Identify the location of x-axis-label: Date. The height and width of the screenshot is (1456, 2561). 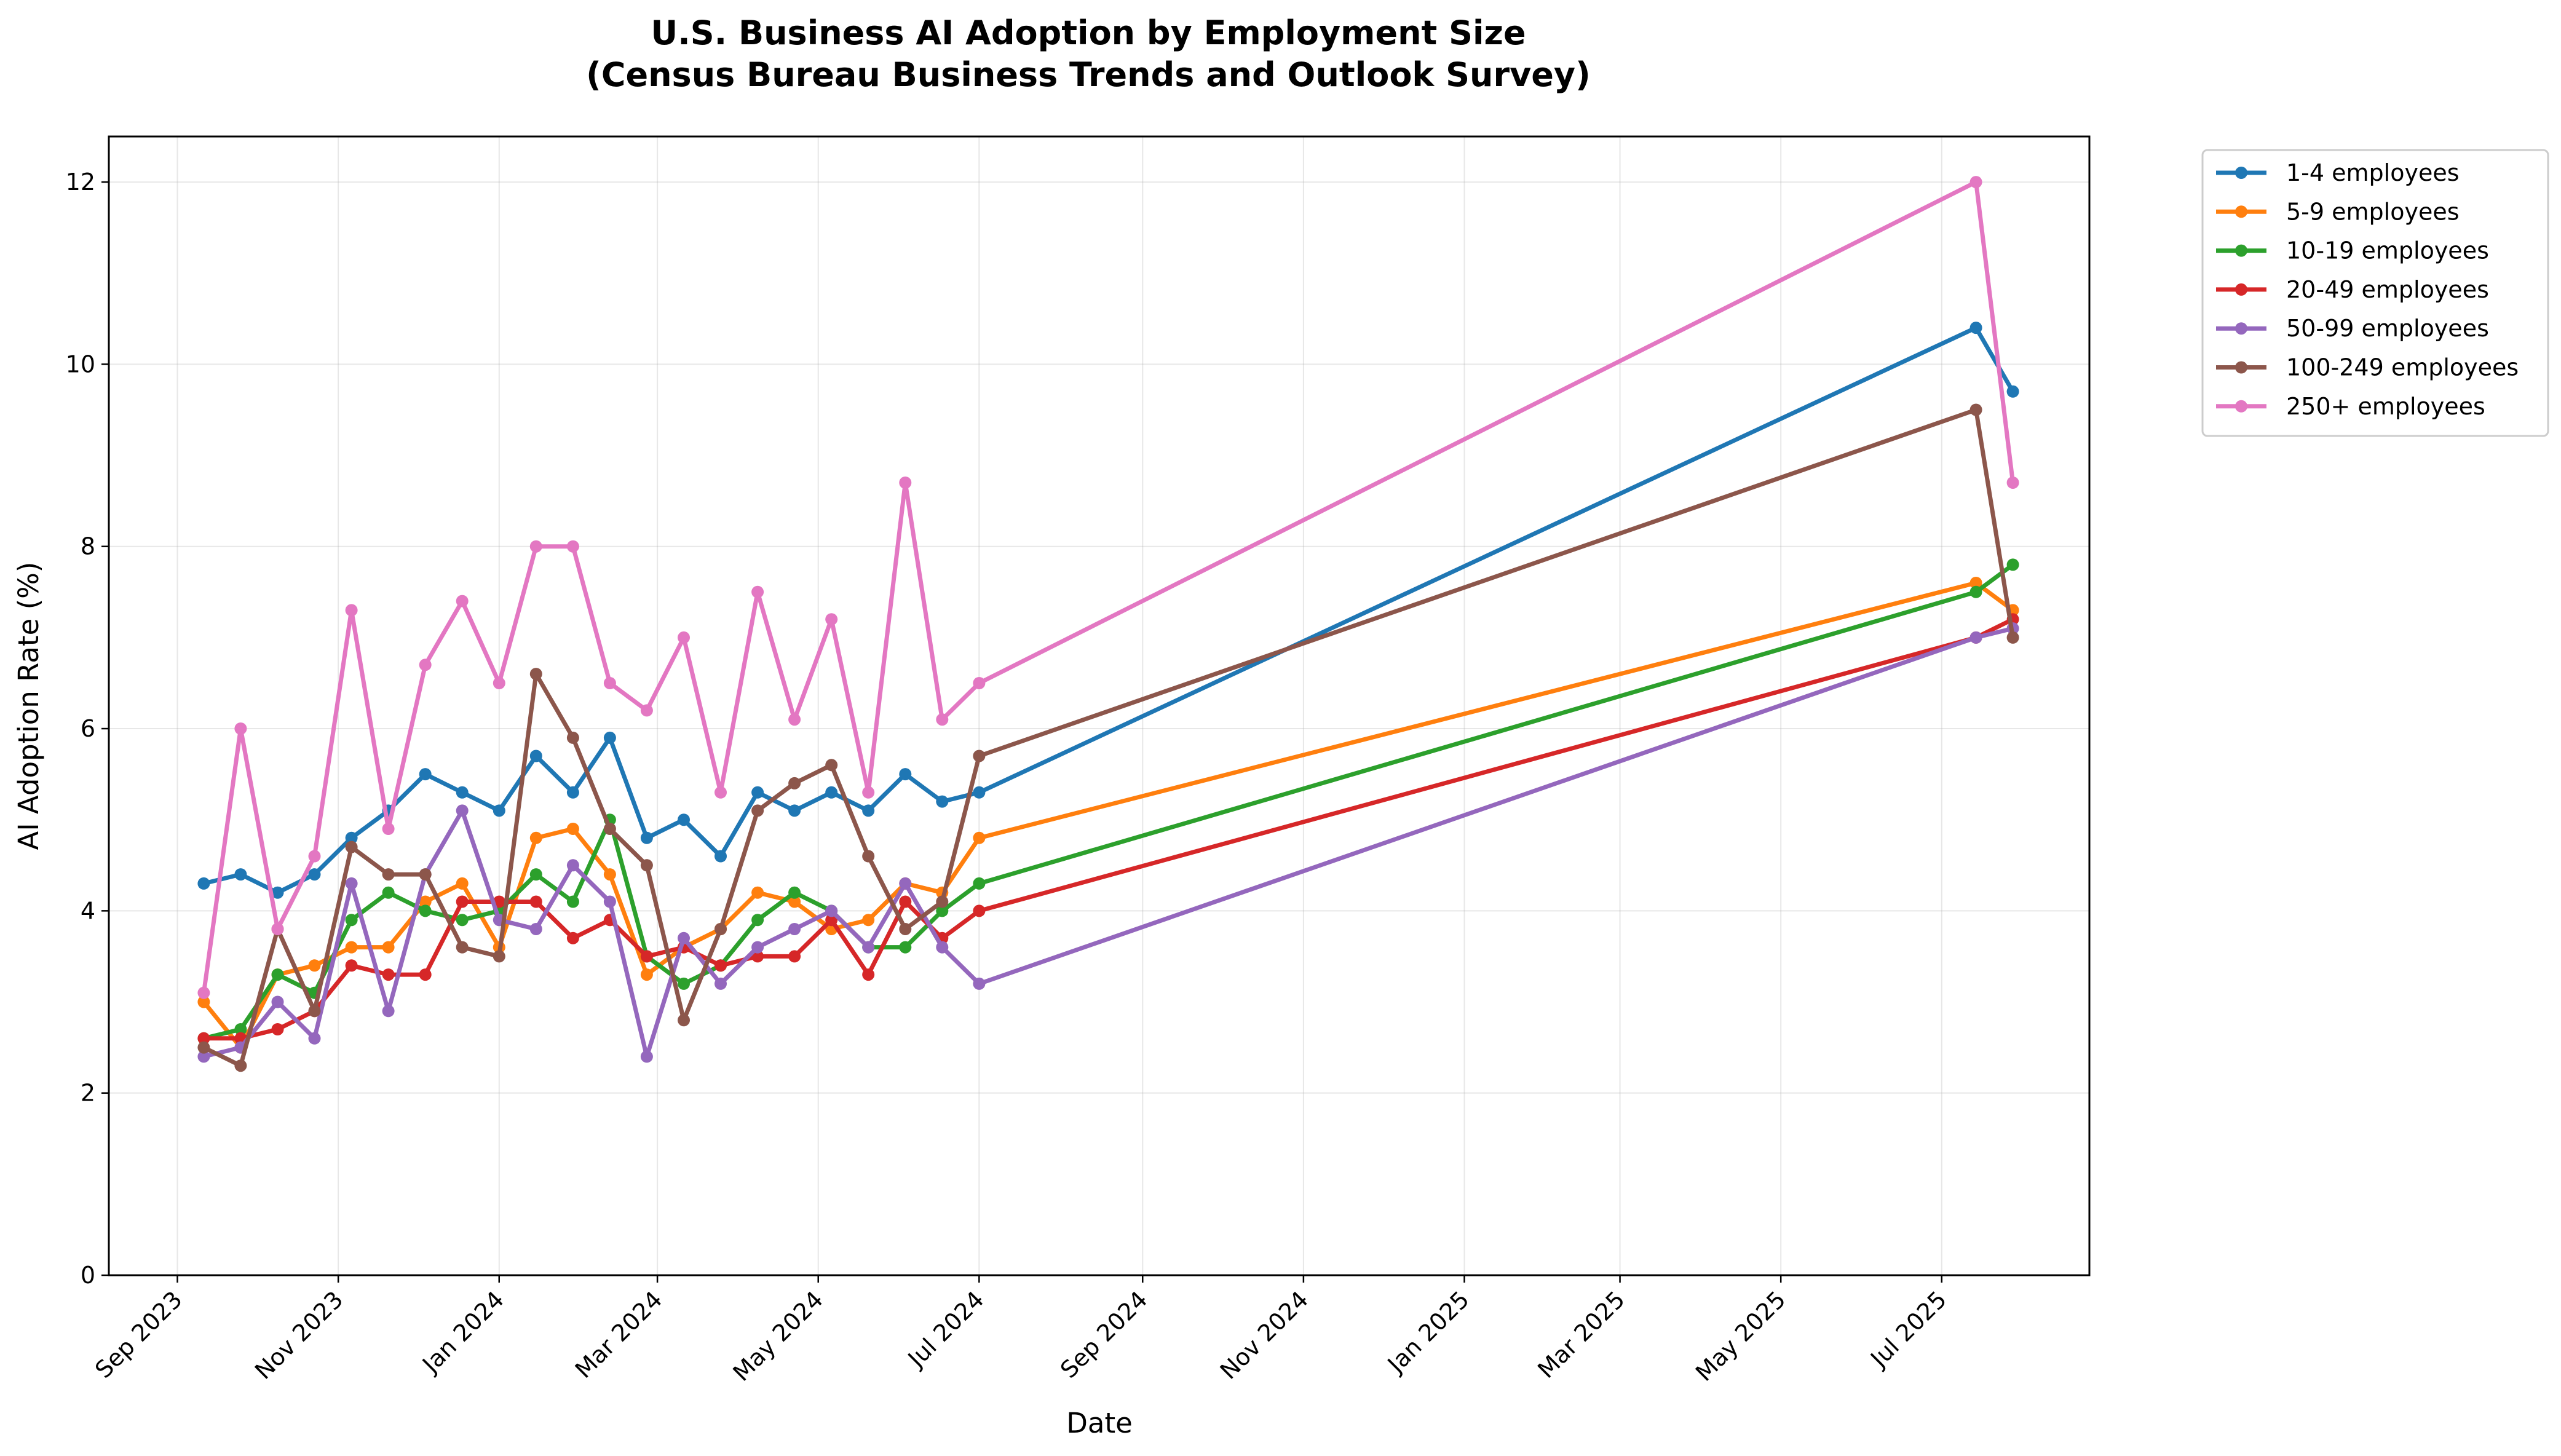
(1099, 1423).